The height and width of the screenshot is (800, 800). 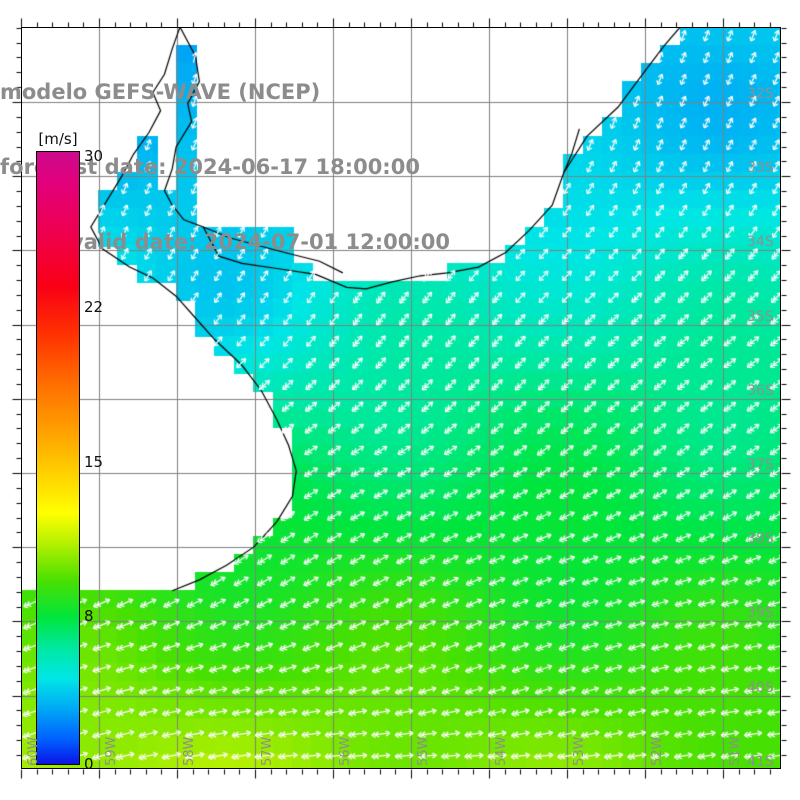 I want to click on colorbar-unit-label: [m/s], so click(x=58, y=139).